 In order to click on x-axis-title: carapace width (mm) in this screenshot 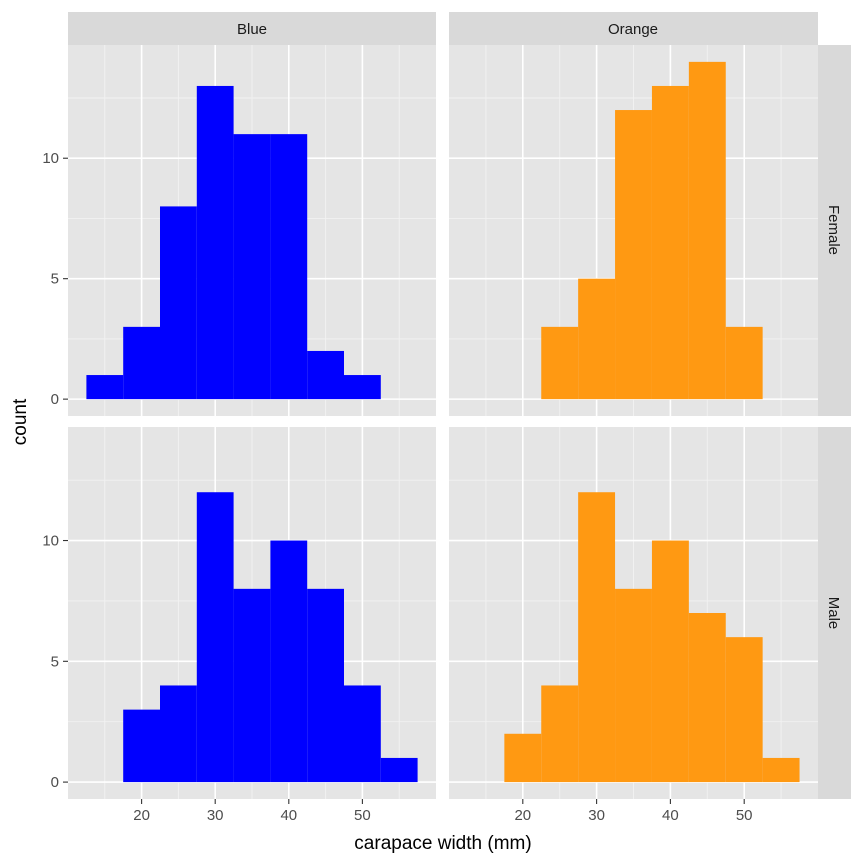, I will do `click(442, 843)`.